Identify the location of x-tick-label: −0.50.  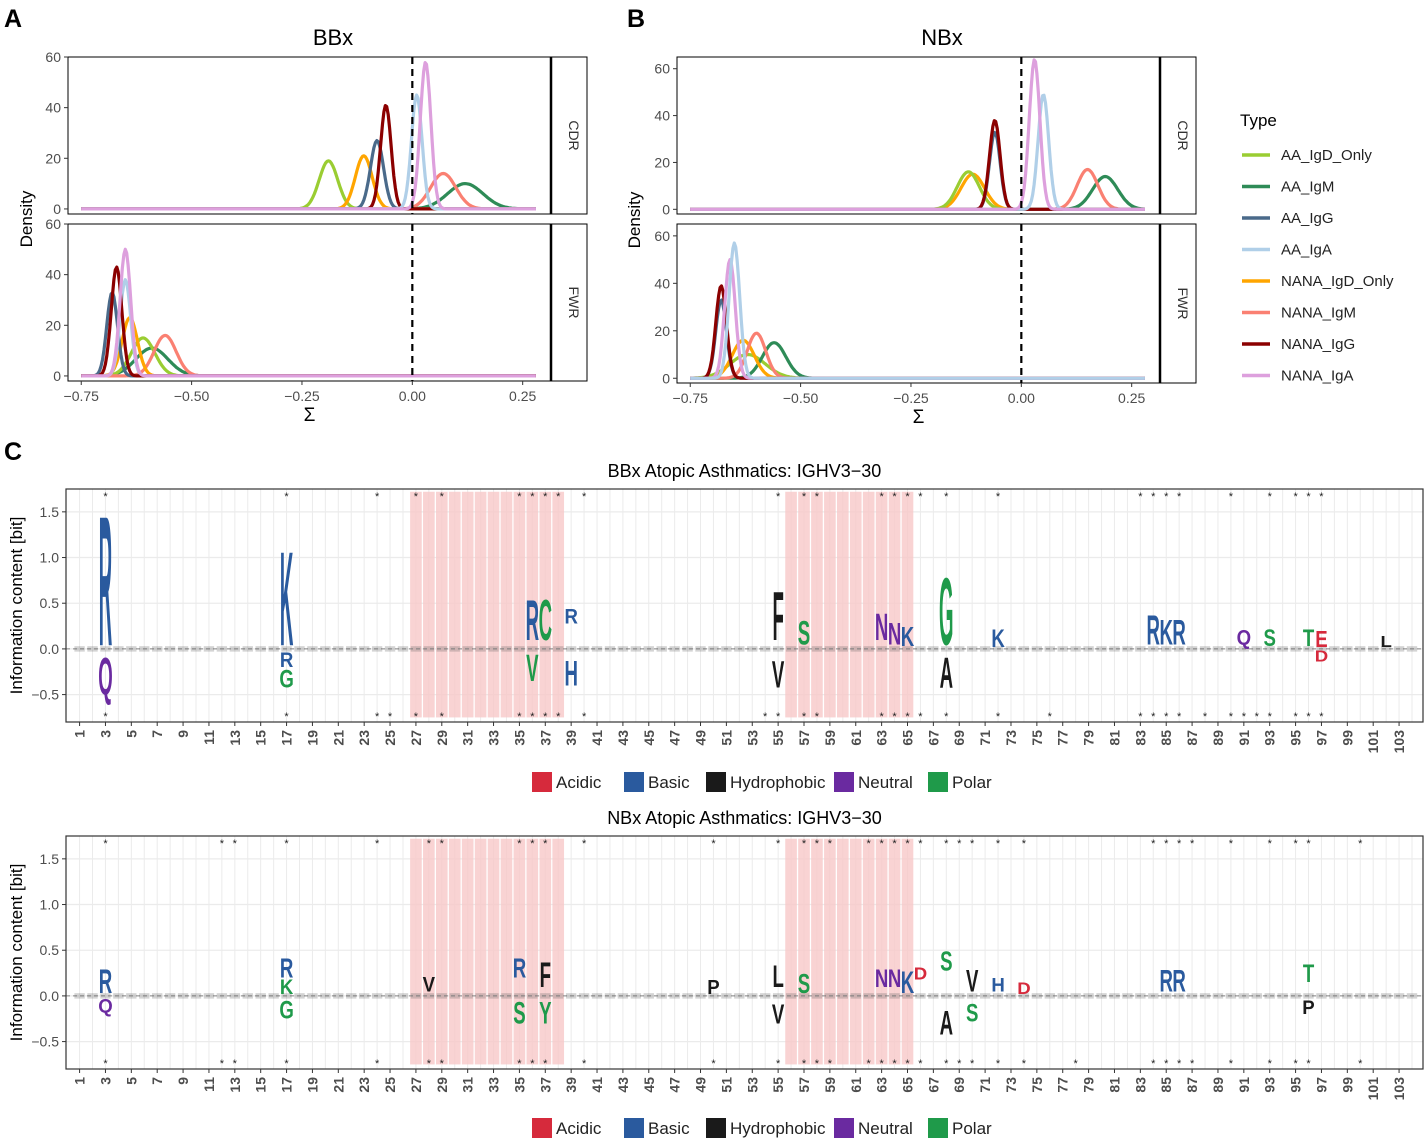
(192, 396).